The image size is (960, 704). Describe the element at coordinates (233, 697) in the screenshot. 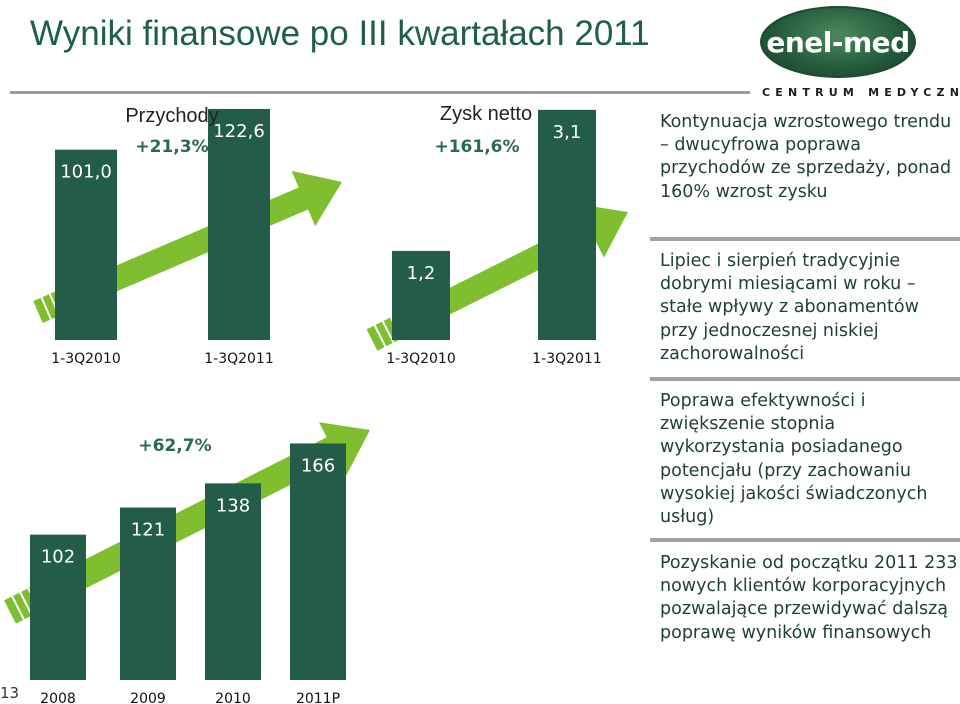

I see `category-label: 2010` at that location.